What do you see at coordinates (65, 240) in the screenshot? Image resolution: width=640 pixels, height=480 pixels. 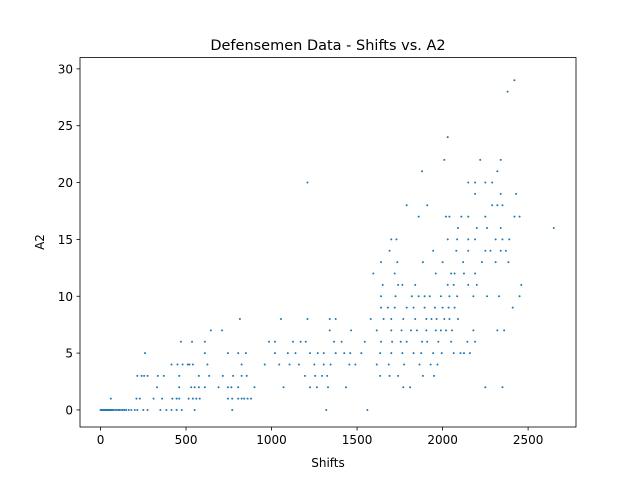 I see `y-tick-label: 15` at bounding box center [65, 240].